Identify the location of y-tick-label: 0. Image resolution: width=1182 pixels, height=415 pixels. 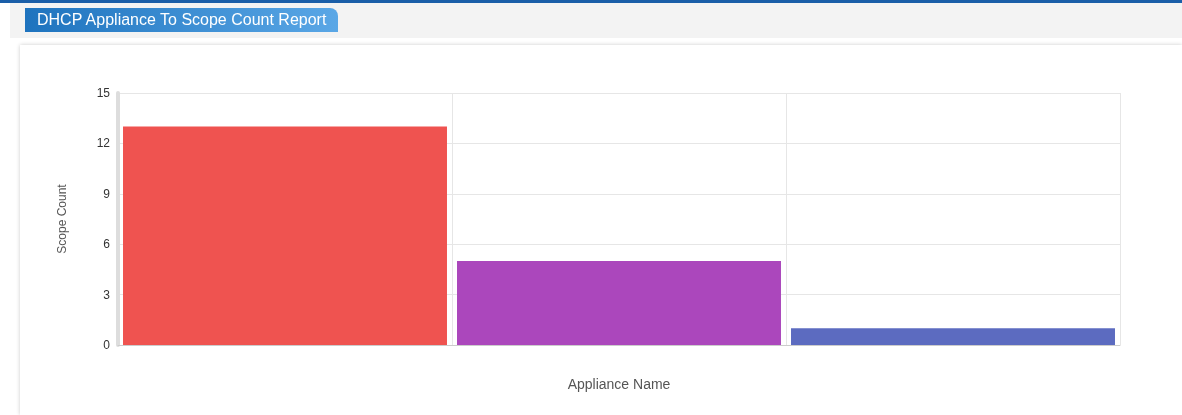
(107, 345).